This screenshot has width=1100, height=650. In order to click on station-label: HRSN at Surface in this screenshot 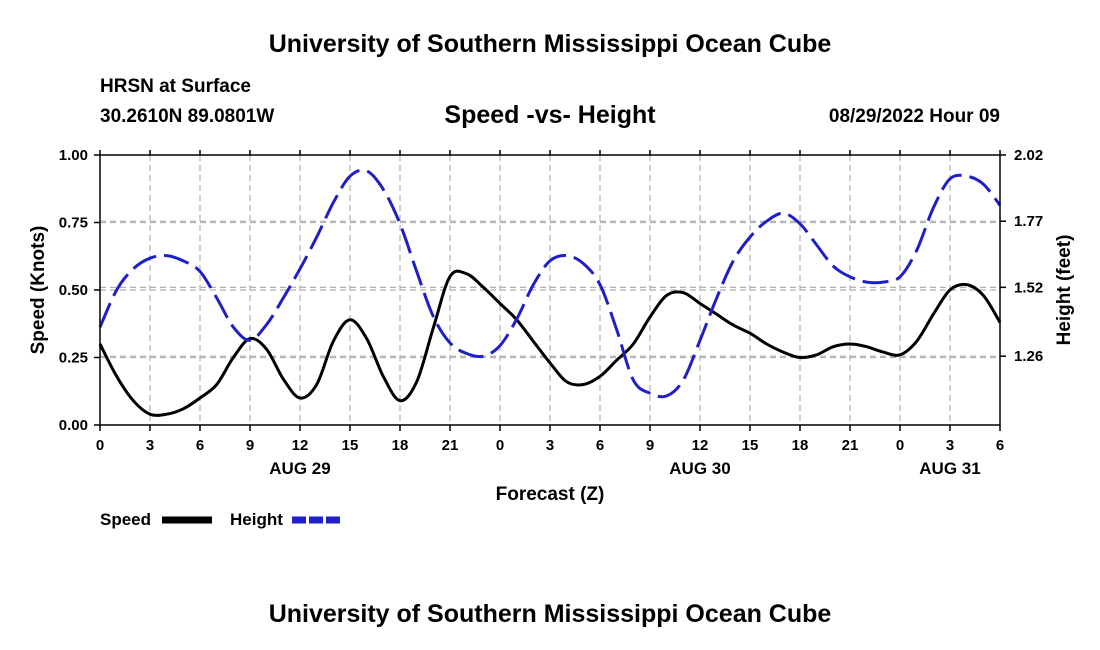, I will do `click(175, 86)`.